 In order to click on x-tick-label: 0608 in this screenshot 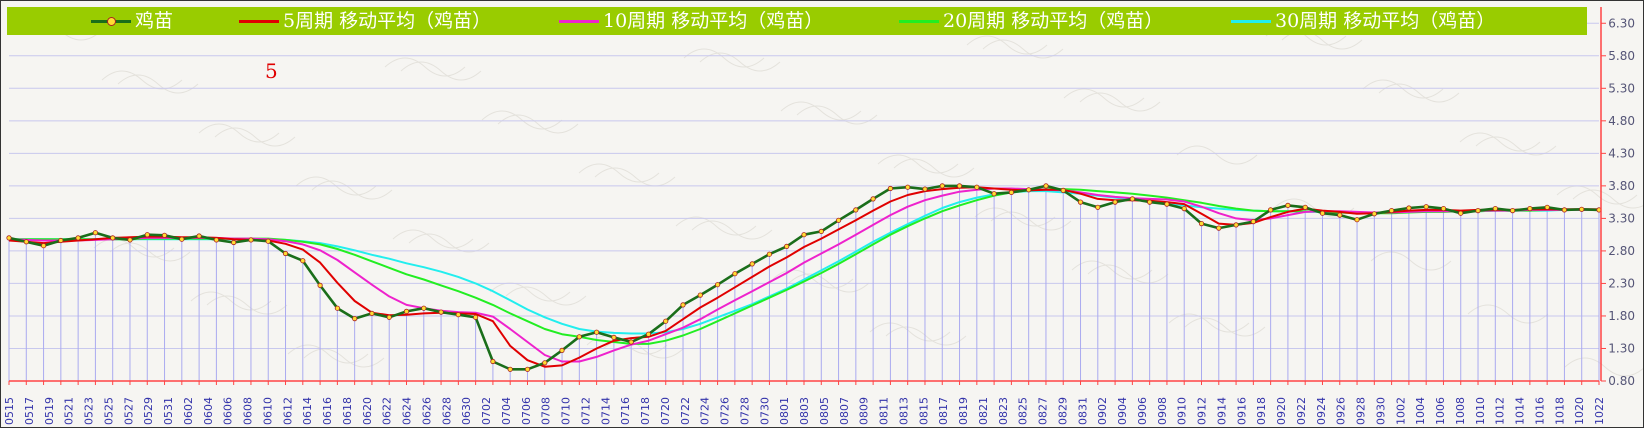, I will do `click(248, 411)`.